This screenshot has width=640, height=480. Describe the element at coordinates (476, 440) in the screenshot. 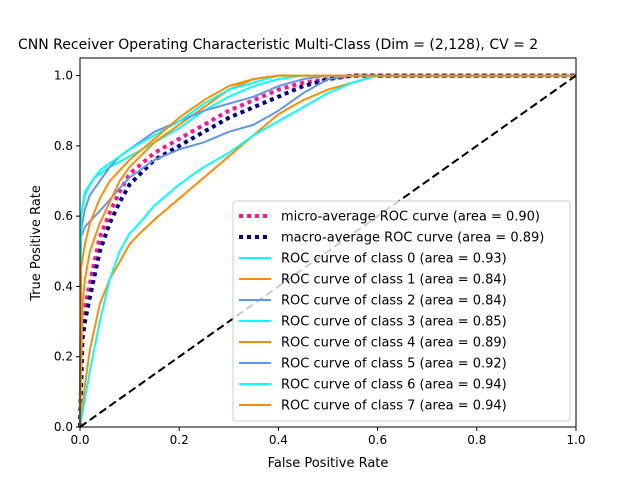

I see `x-tick-label: 0.8` at that location.